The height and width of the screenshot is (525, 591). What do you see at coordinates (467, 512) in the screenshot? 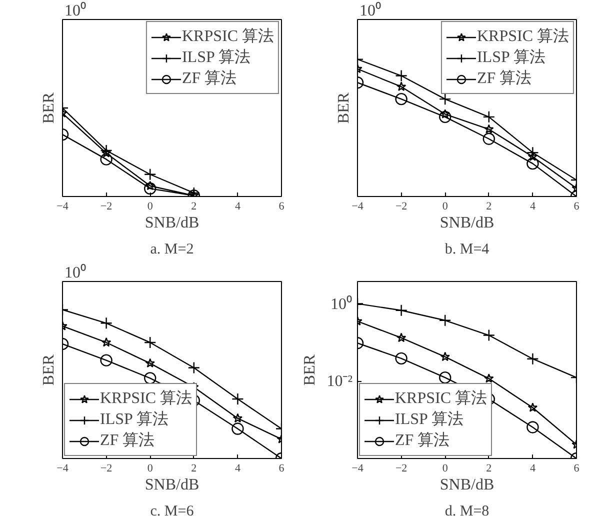
I see `text: d. M=8` at bounding box center [467, 512].